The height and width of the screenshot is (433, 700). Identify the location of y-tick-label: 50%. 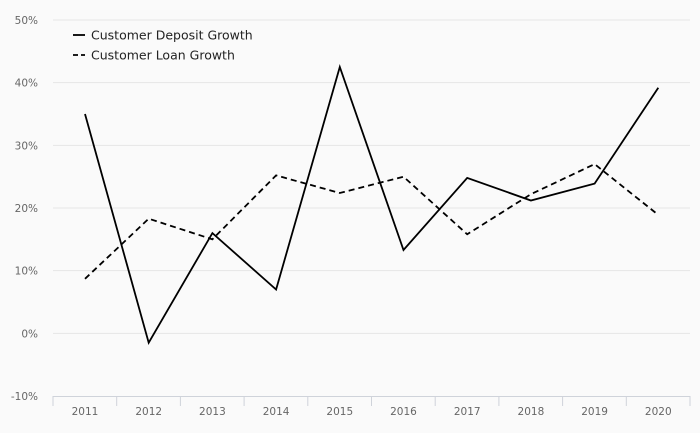
(26, 21).